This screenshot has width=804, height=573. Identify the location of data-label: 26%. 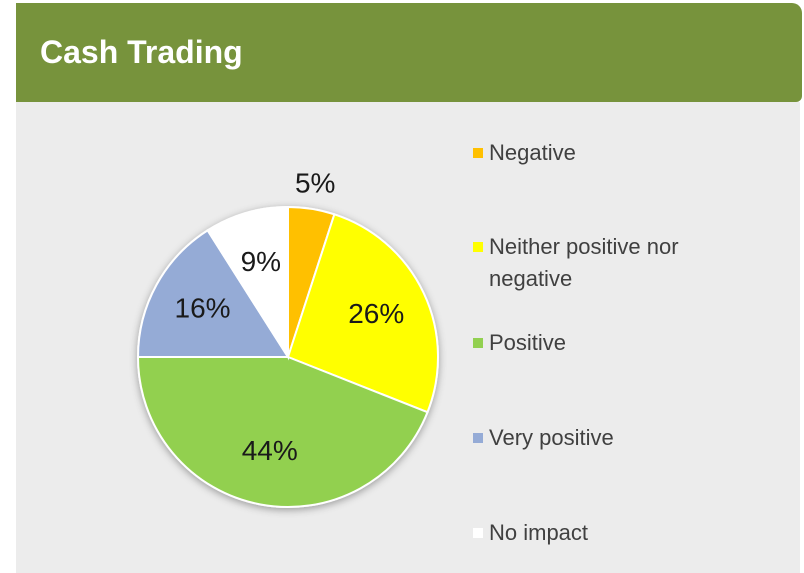
(376, 313).